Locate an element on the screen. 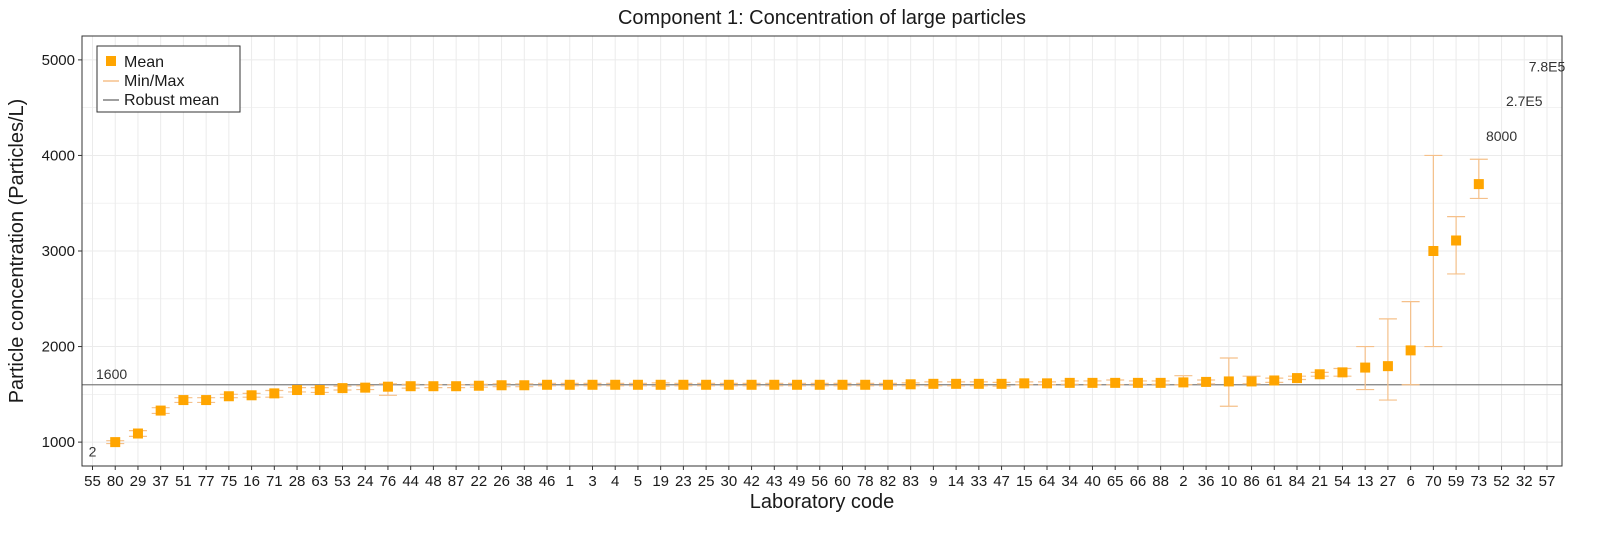  x-tick-label: 22 is located at coordinates (479, 481).